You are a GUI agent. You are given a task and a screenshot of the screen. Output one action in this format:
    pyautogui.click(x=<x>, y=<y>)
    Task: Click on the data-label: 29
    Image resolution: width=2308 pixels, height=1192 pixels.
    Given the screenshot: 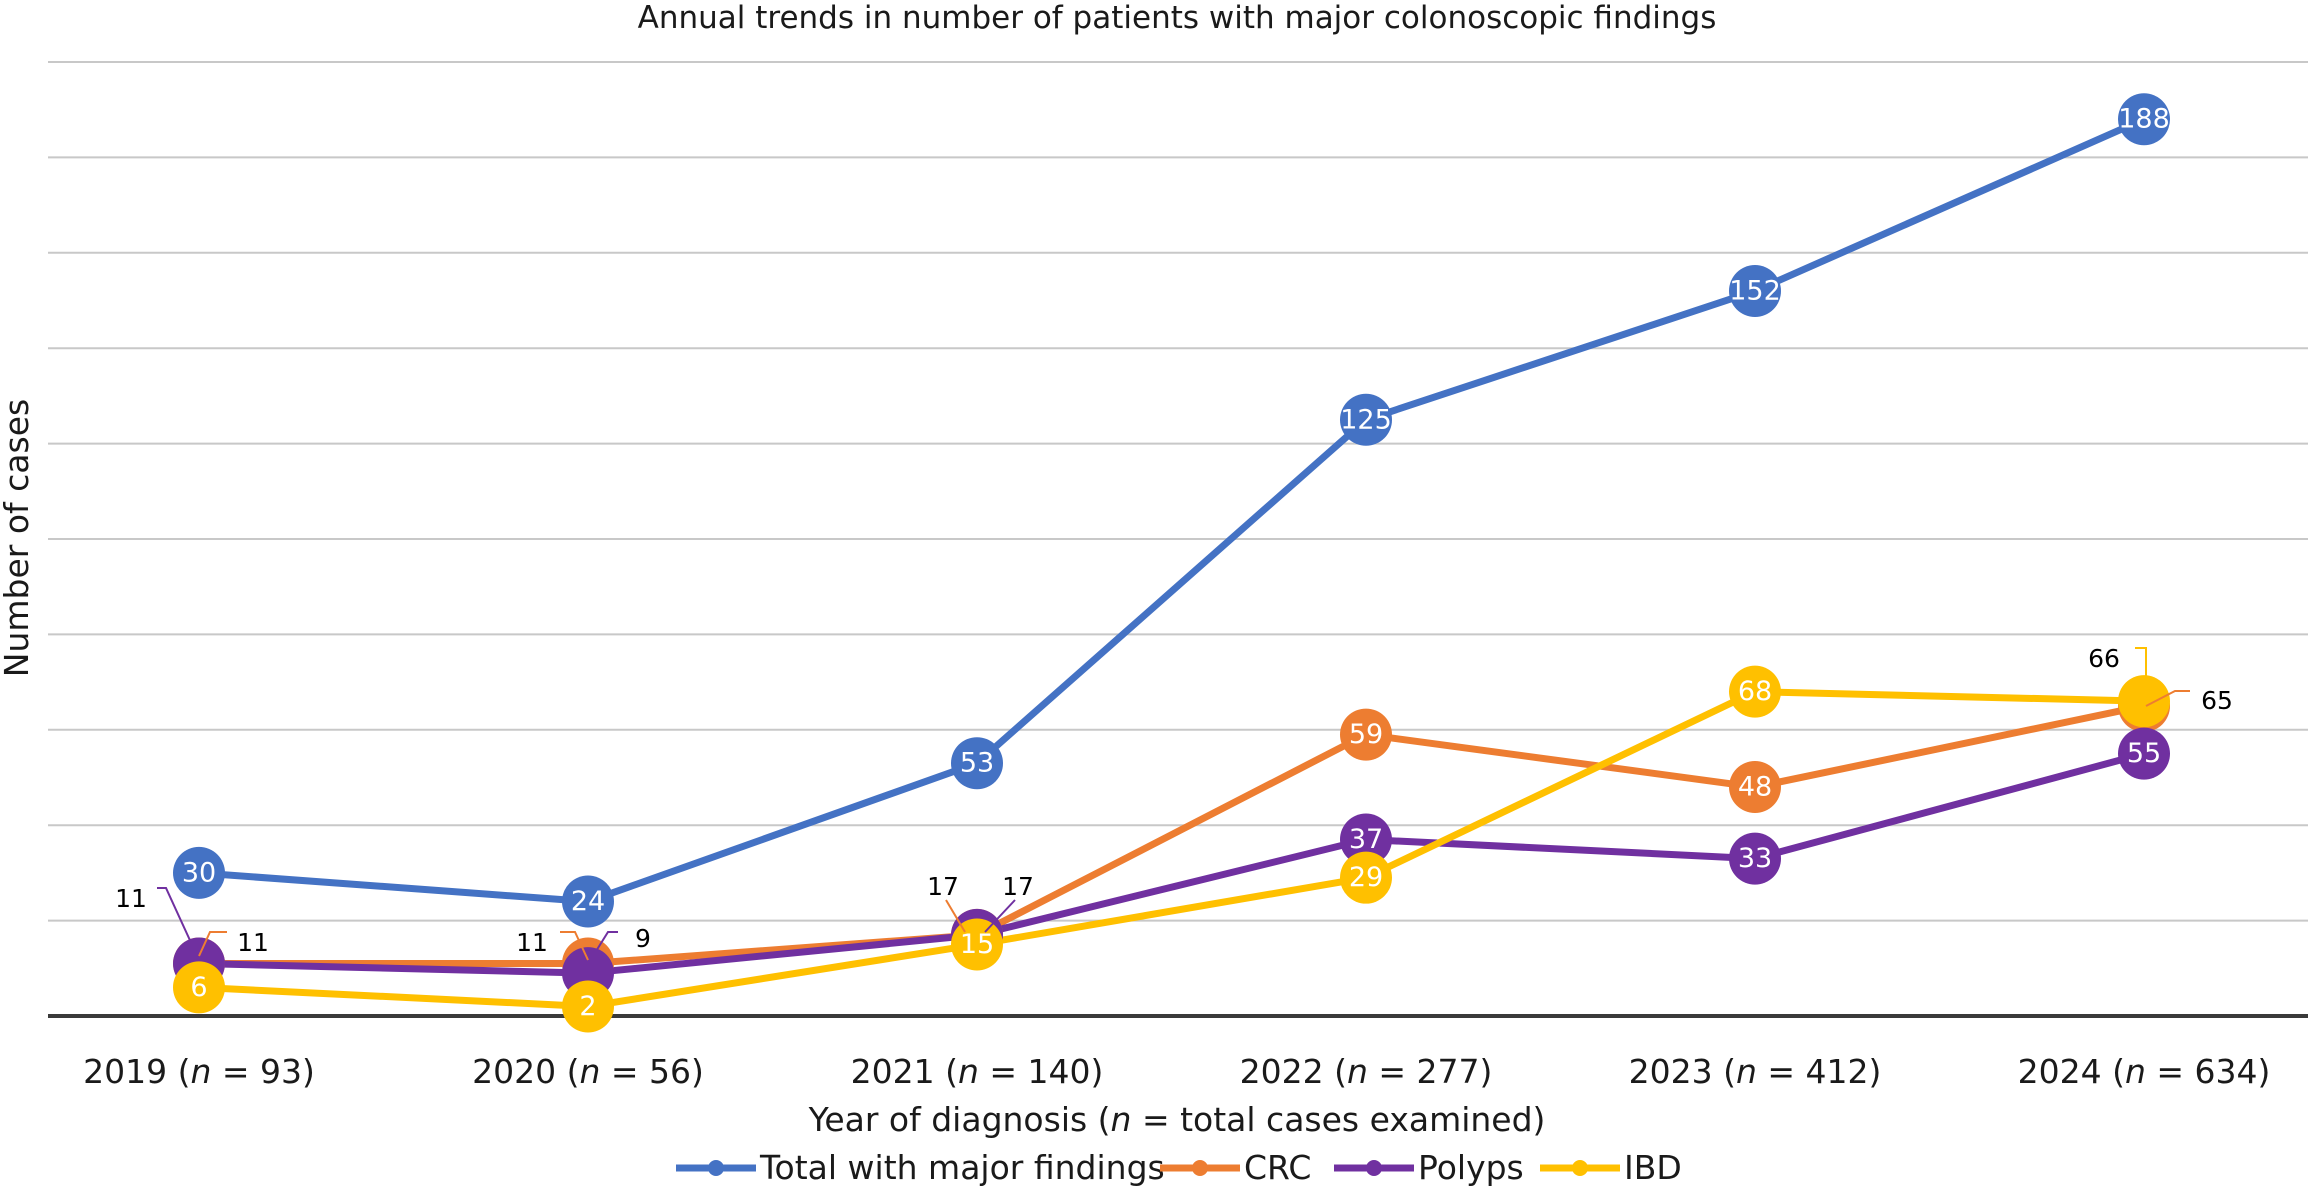 What is the action you would take?
    pyautogui.click(x=1366, y=877)
    